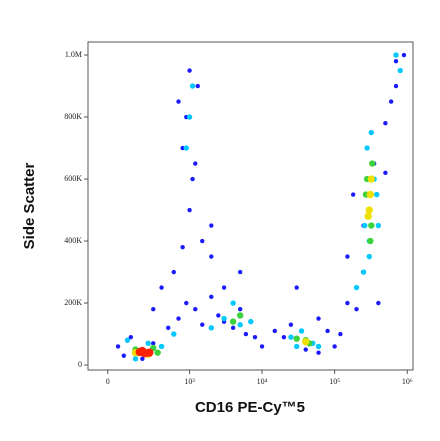 Image resolution: width=440 pixels, height=441 pixels. Describe the element at coordinates (108, 381) in the screenshot. I see `x-tick-label: 0` at that location.